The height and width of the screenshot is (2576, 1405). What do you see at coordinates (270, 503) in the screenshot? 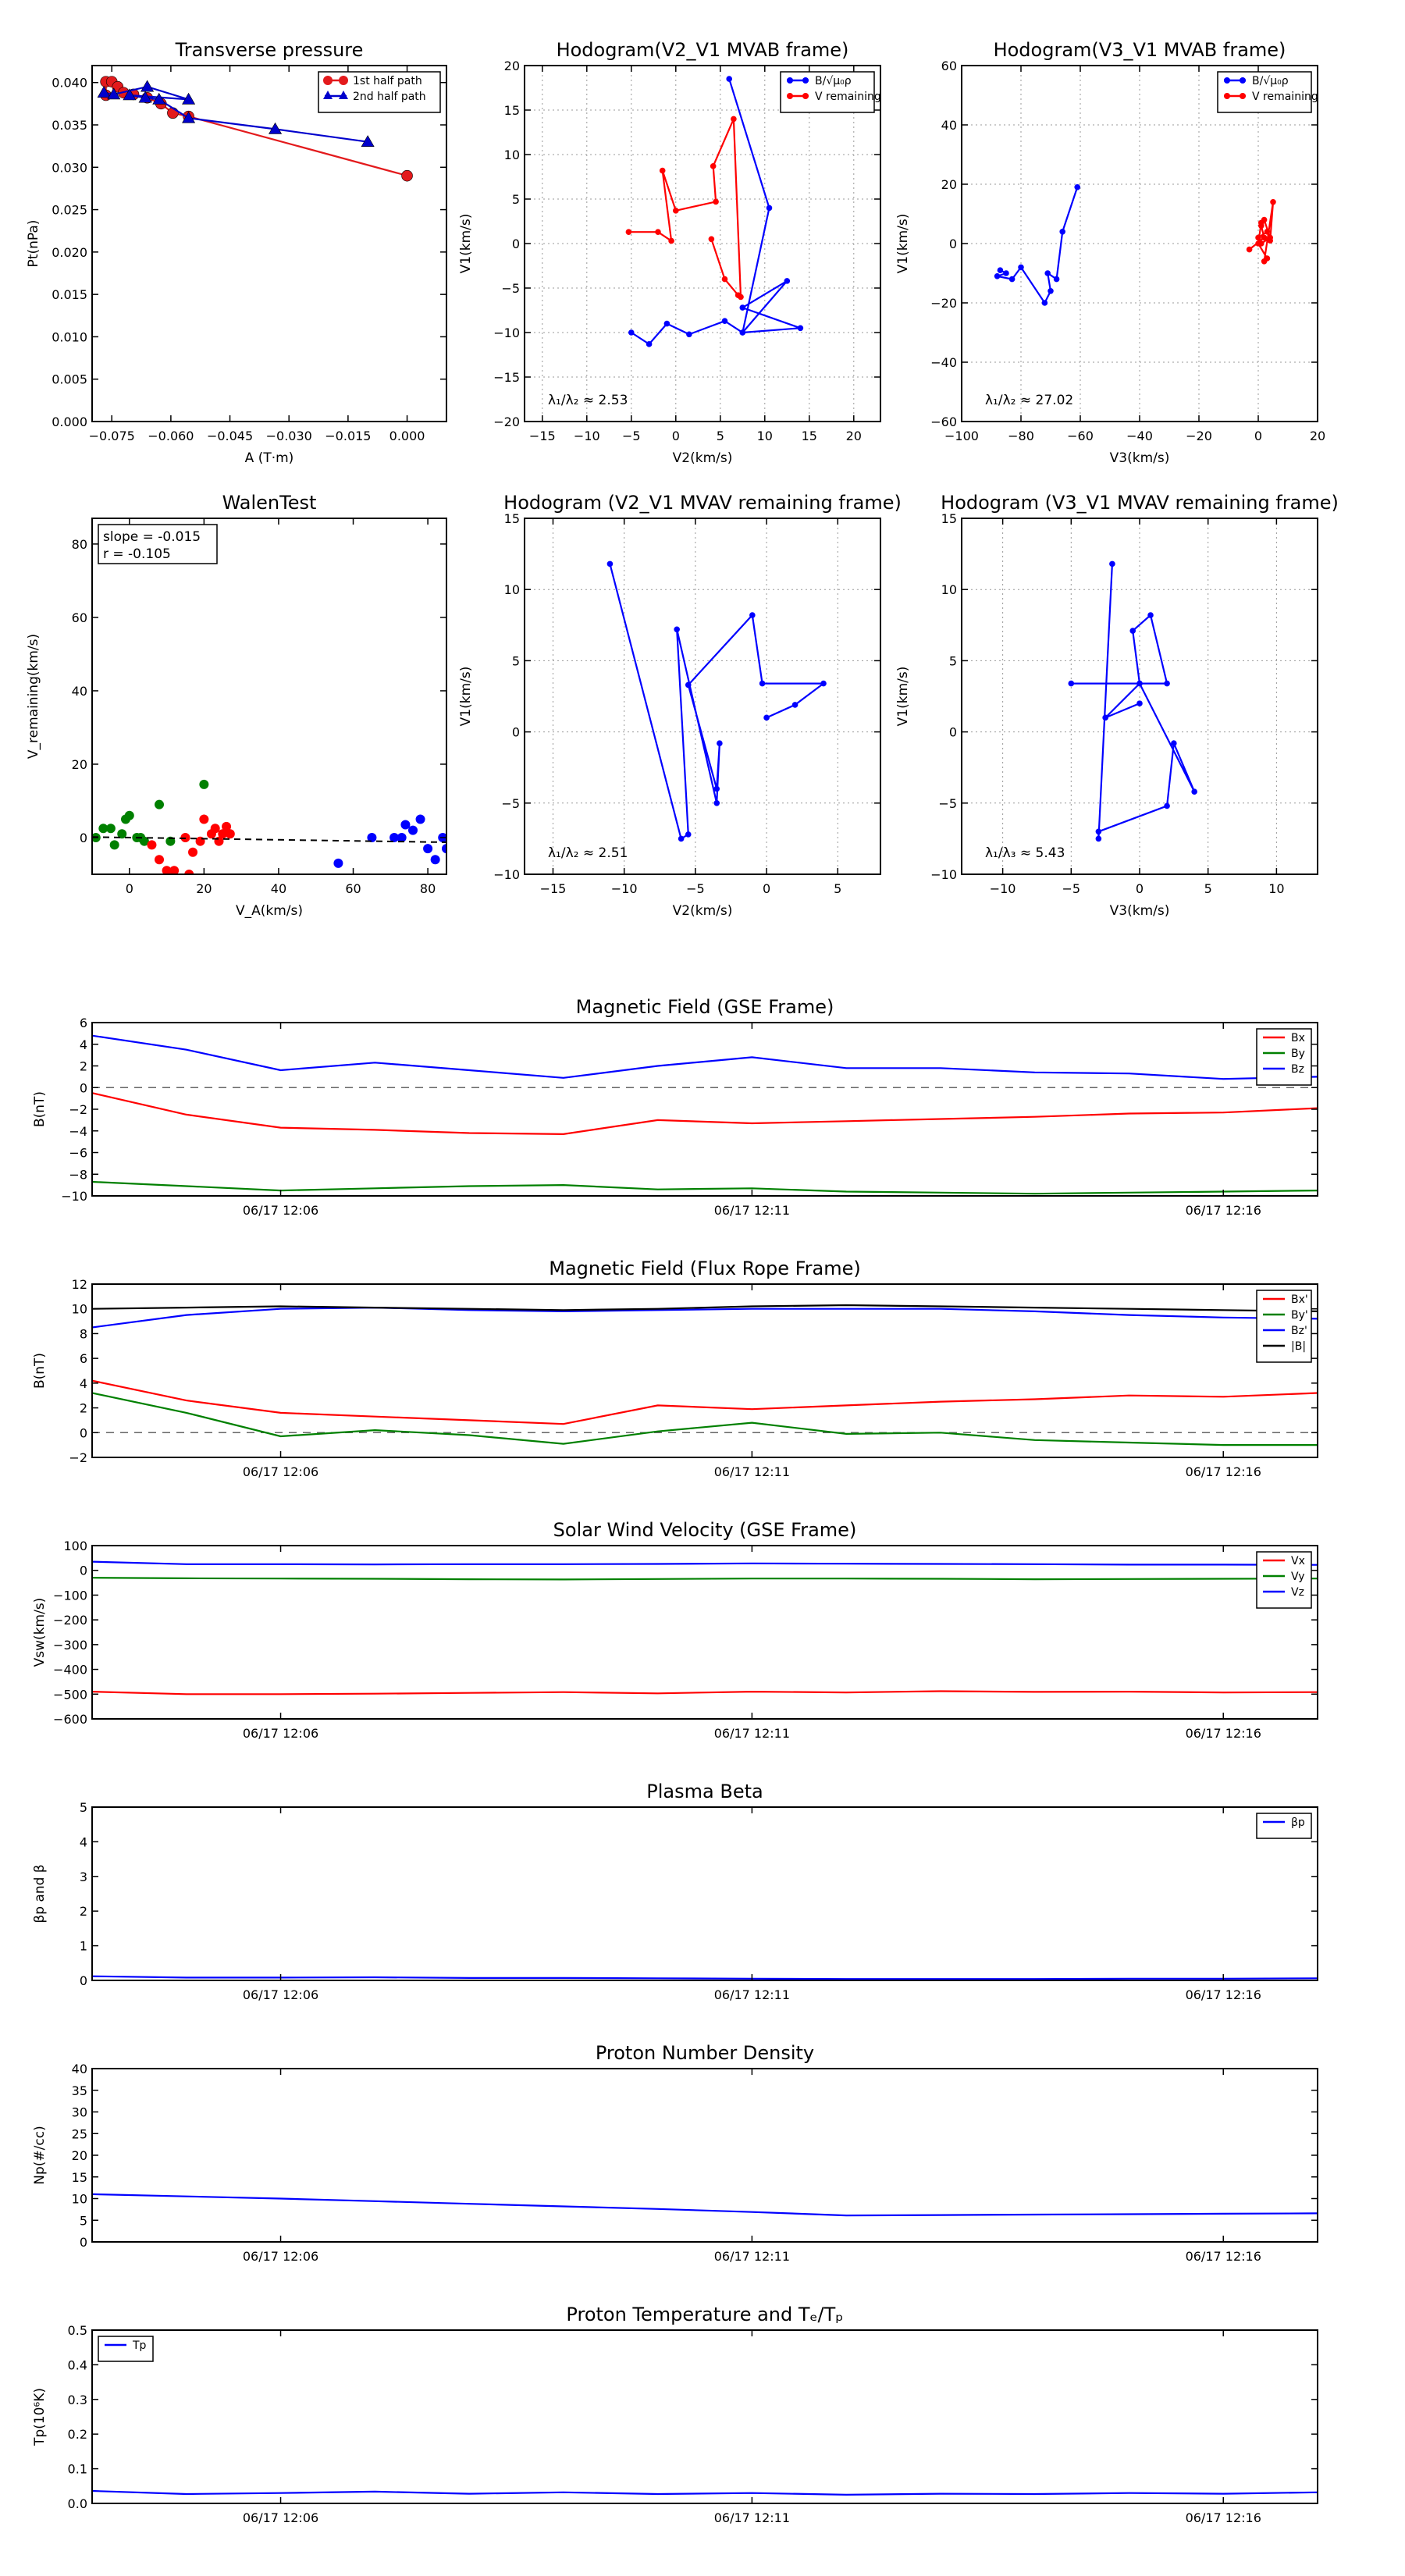
I see `chart-title: WalenTest` at bounding box center [270, 503].